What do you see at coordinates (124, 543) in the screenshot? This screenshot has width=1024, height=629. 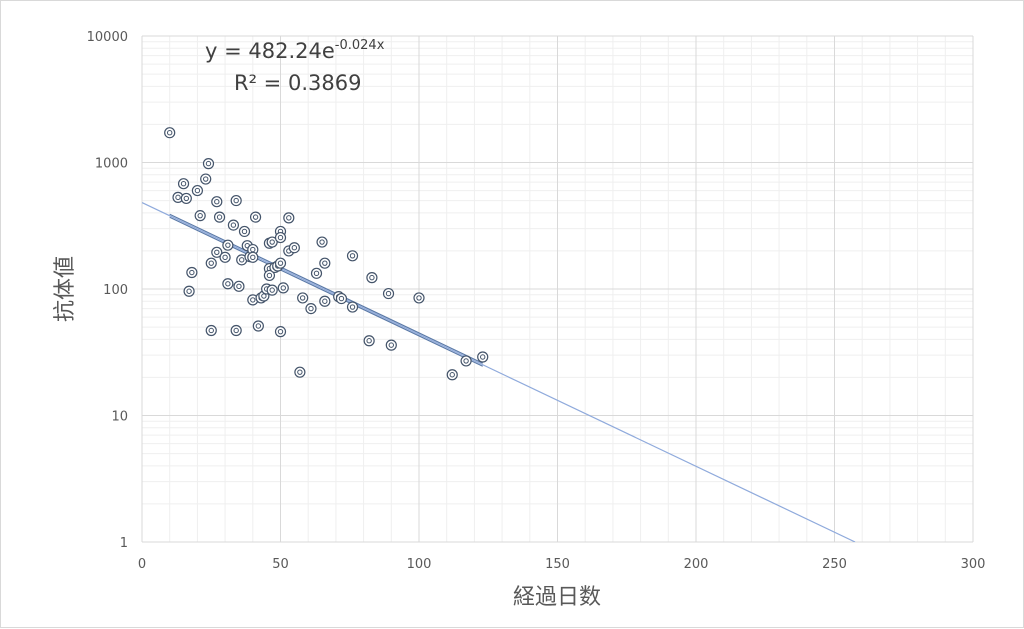 I see `y-tick-label: 1` at bounding box center [124, 543].